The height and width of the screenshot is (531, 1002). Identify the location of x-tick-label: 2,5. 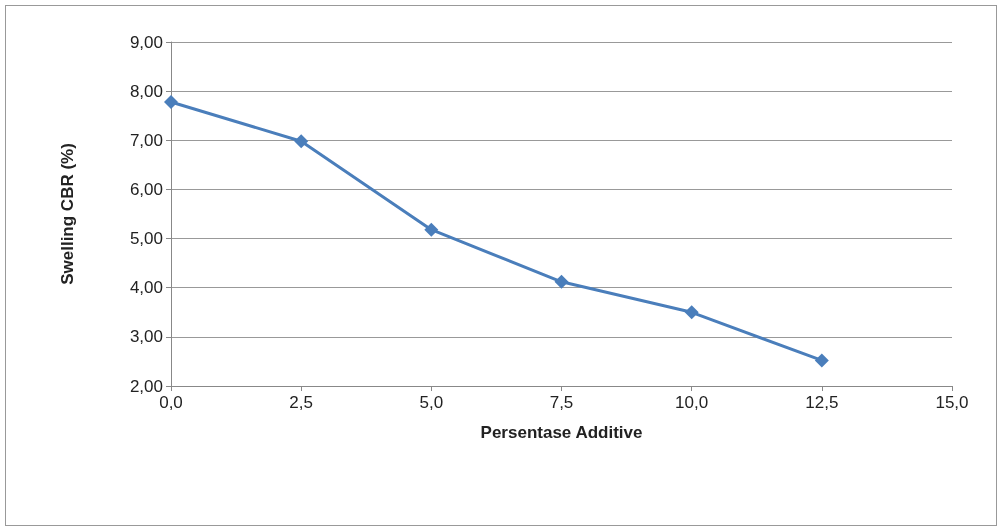
(301, 402).